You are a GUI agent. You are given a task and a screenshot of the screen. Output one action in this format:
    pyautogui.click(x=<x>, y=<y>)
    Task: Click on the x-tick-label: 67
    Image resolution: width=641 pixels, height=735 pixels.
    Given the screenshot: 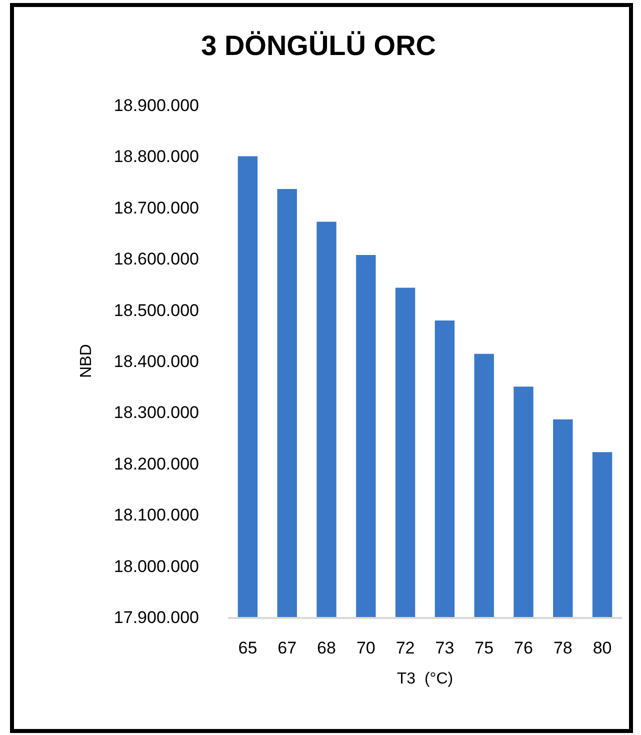 What is the action you would take?
    pyautogui.click(x=287, y=648)
    